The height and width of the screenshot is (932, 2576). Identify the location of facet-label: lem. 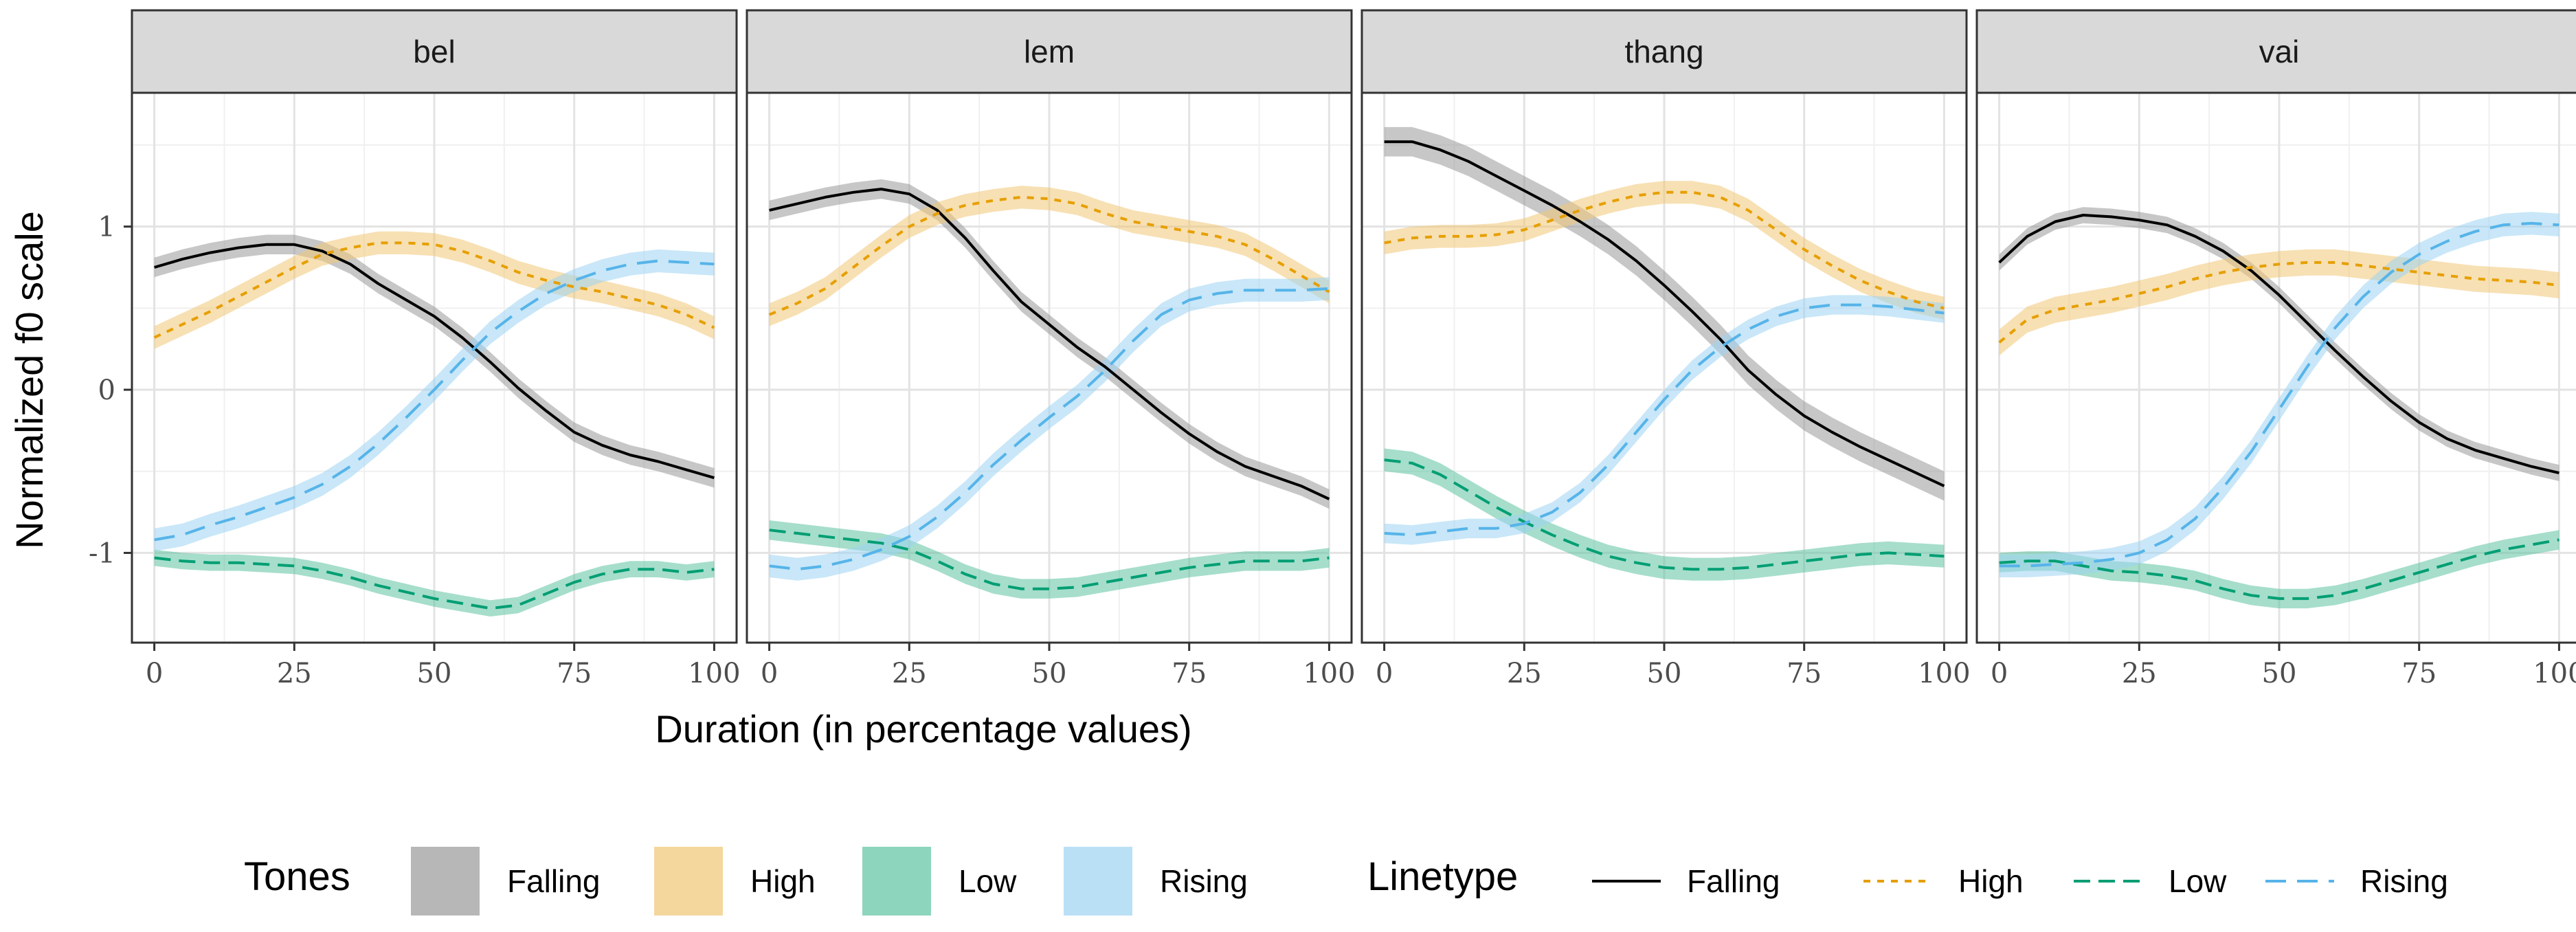
(1049, 51).